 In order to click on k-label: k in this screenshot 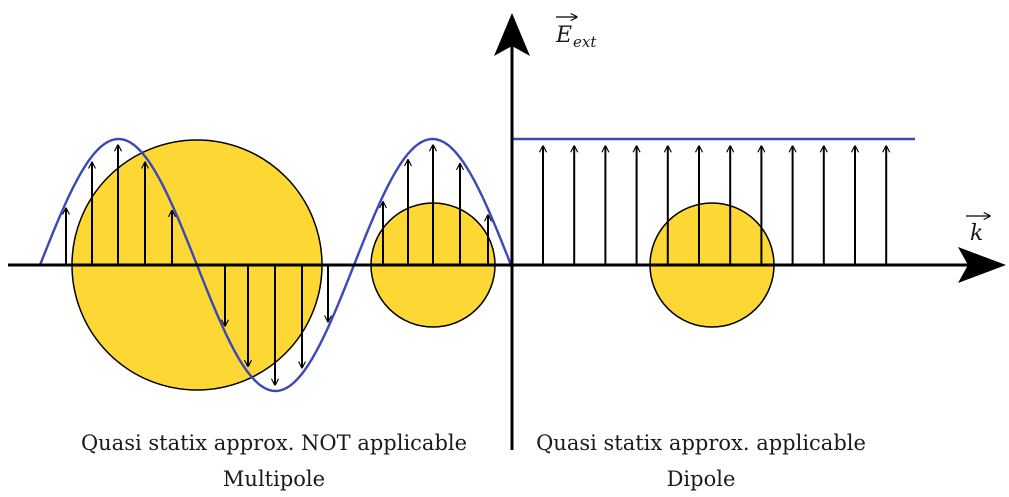, I will do `click(978, 231)`.